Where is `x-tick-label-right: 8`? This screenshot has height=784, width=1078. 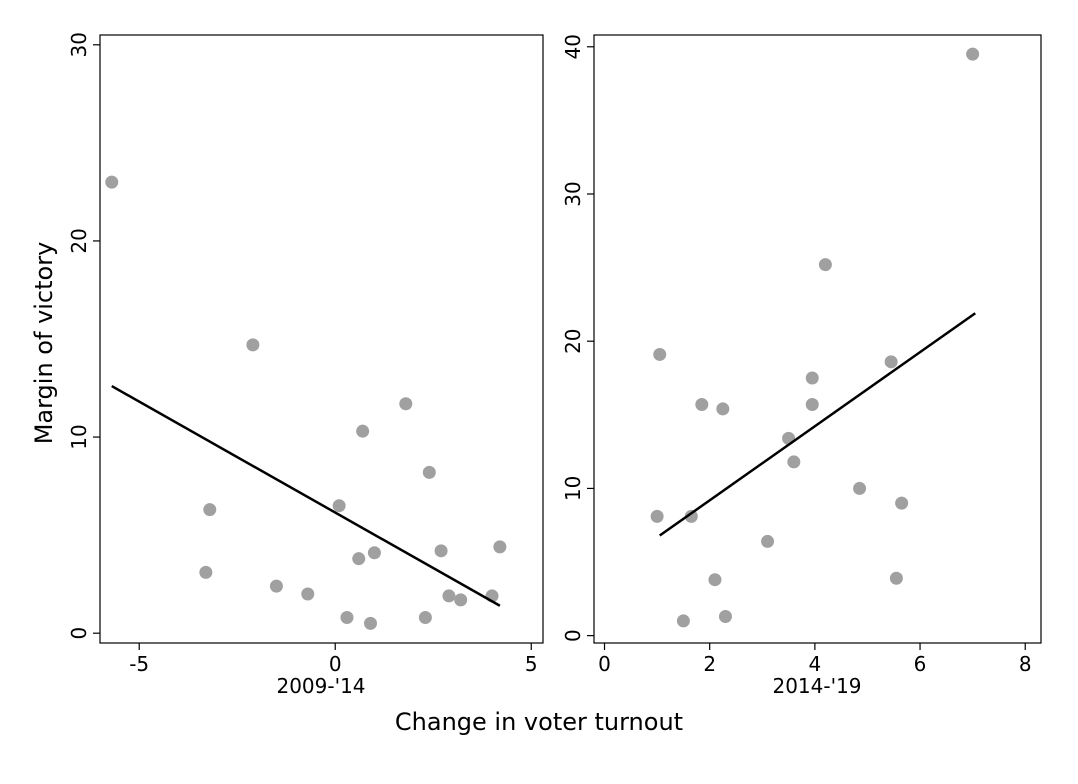 x-tick-label-right: 8 is located at coordinates (1025, 664).